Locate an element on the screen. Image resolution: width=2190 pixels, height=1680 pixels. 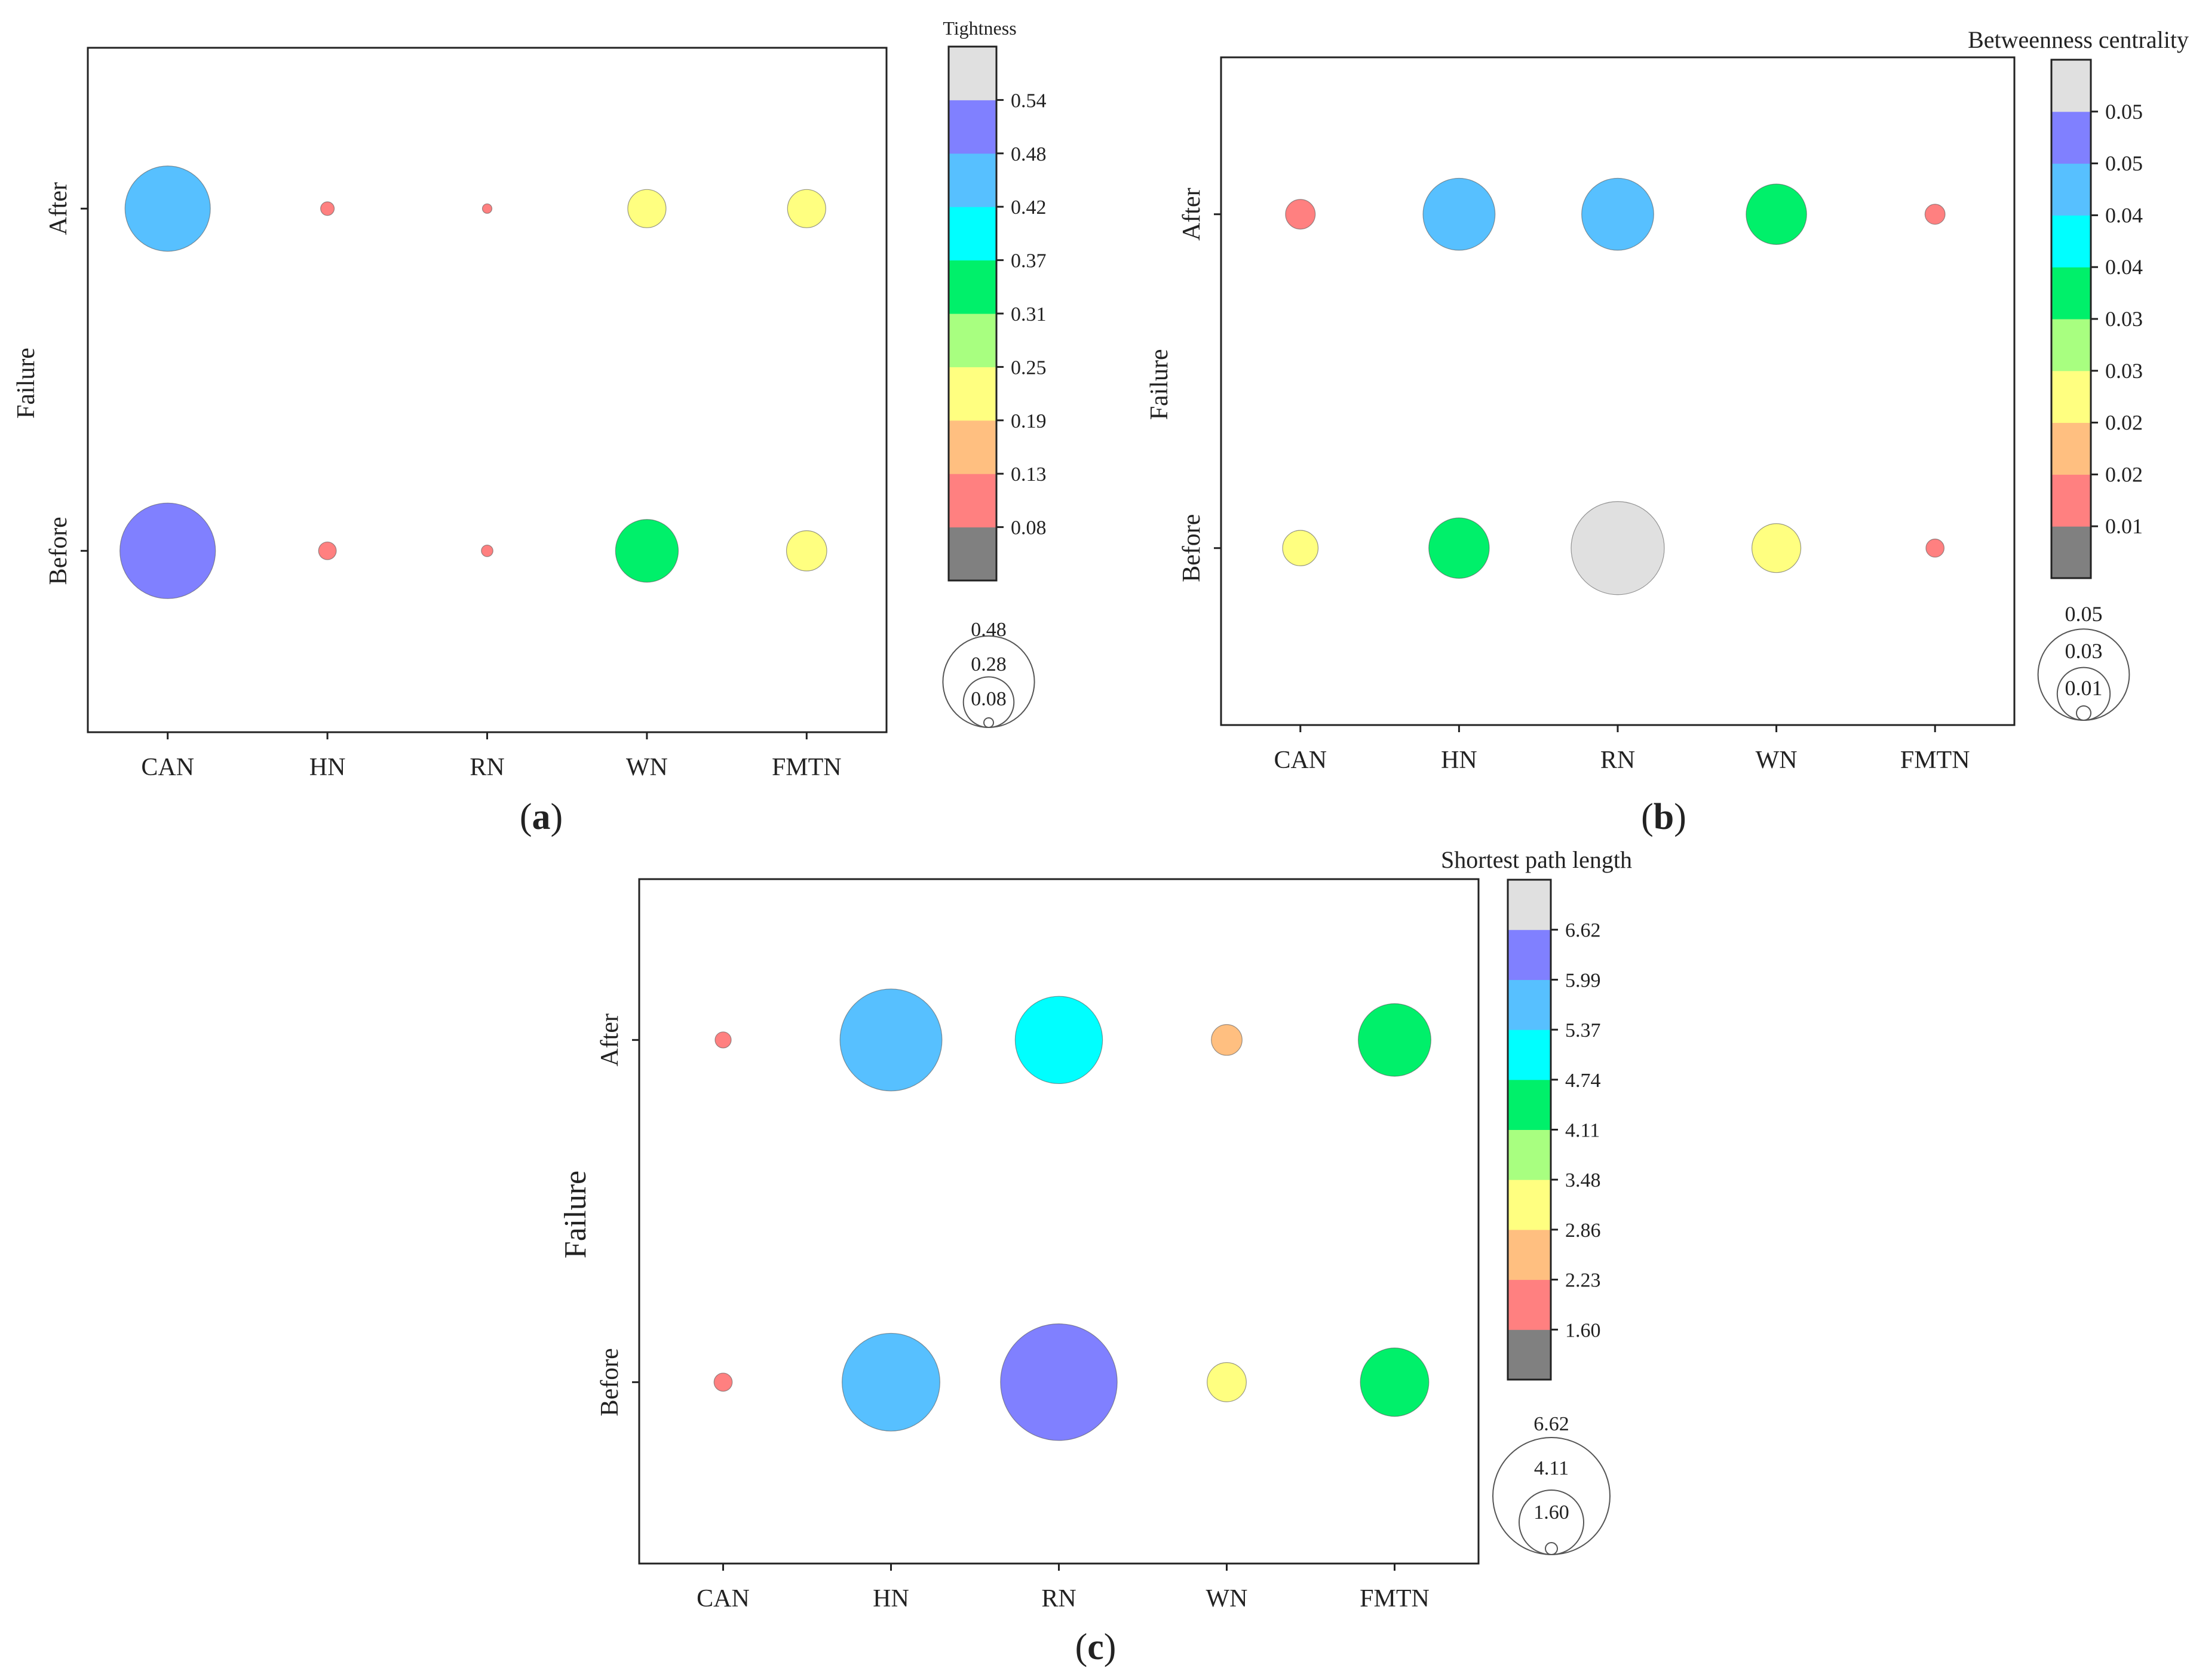
panel-label: (b) is located at coordinates (1664, 817).